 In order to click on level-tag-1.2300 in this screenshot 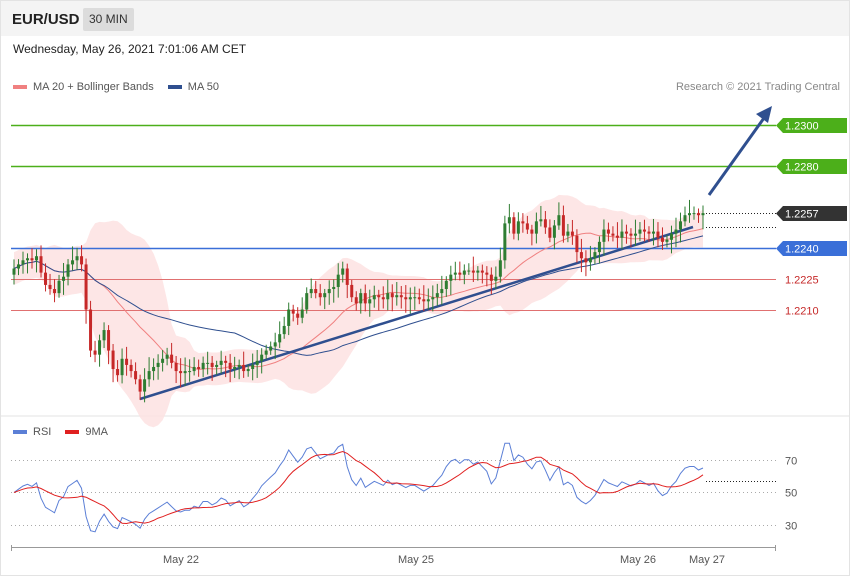, I will do `click(811, 125)`.